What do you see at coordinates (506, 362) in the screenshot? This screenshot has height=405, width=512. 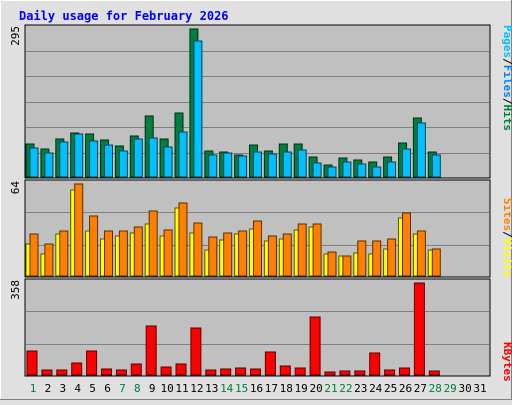 I see `label-kbytes: KBytes` at bounding box center [506, 362].